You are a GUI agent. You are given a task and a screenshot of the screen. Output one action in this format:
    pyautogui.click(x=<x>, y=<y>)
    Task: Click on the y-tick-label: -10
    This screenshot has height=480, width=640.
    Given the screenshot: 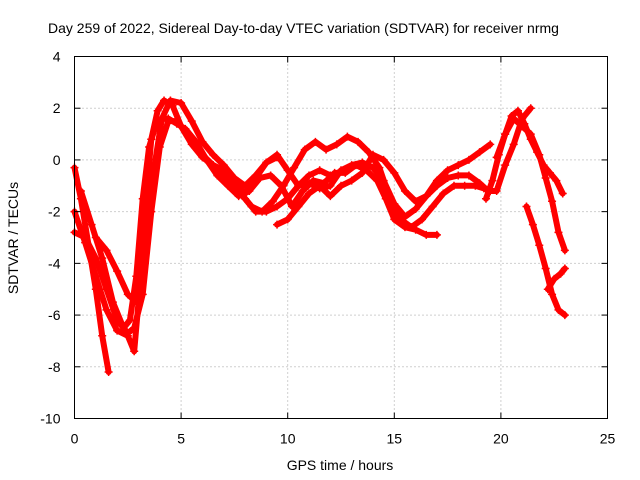 What is the action you would take?
    pyautogui.click(x=50, y=419)
    